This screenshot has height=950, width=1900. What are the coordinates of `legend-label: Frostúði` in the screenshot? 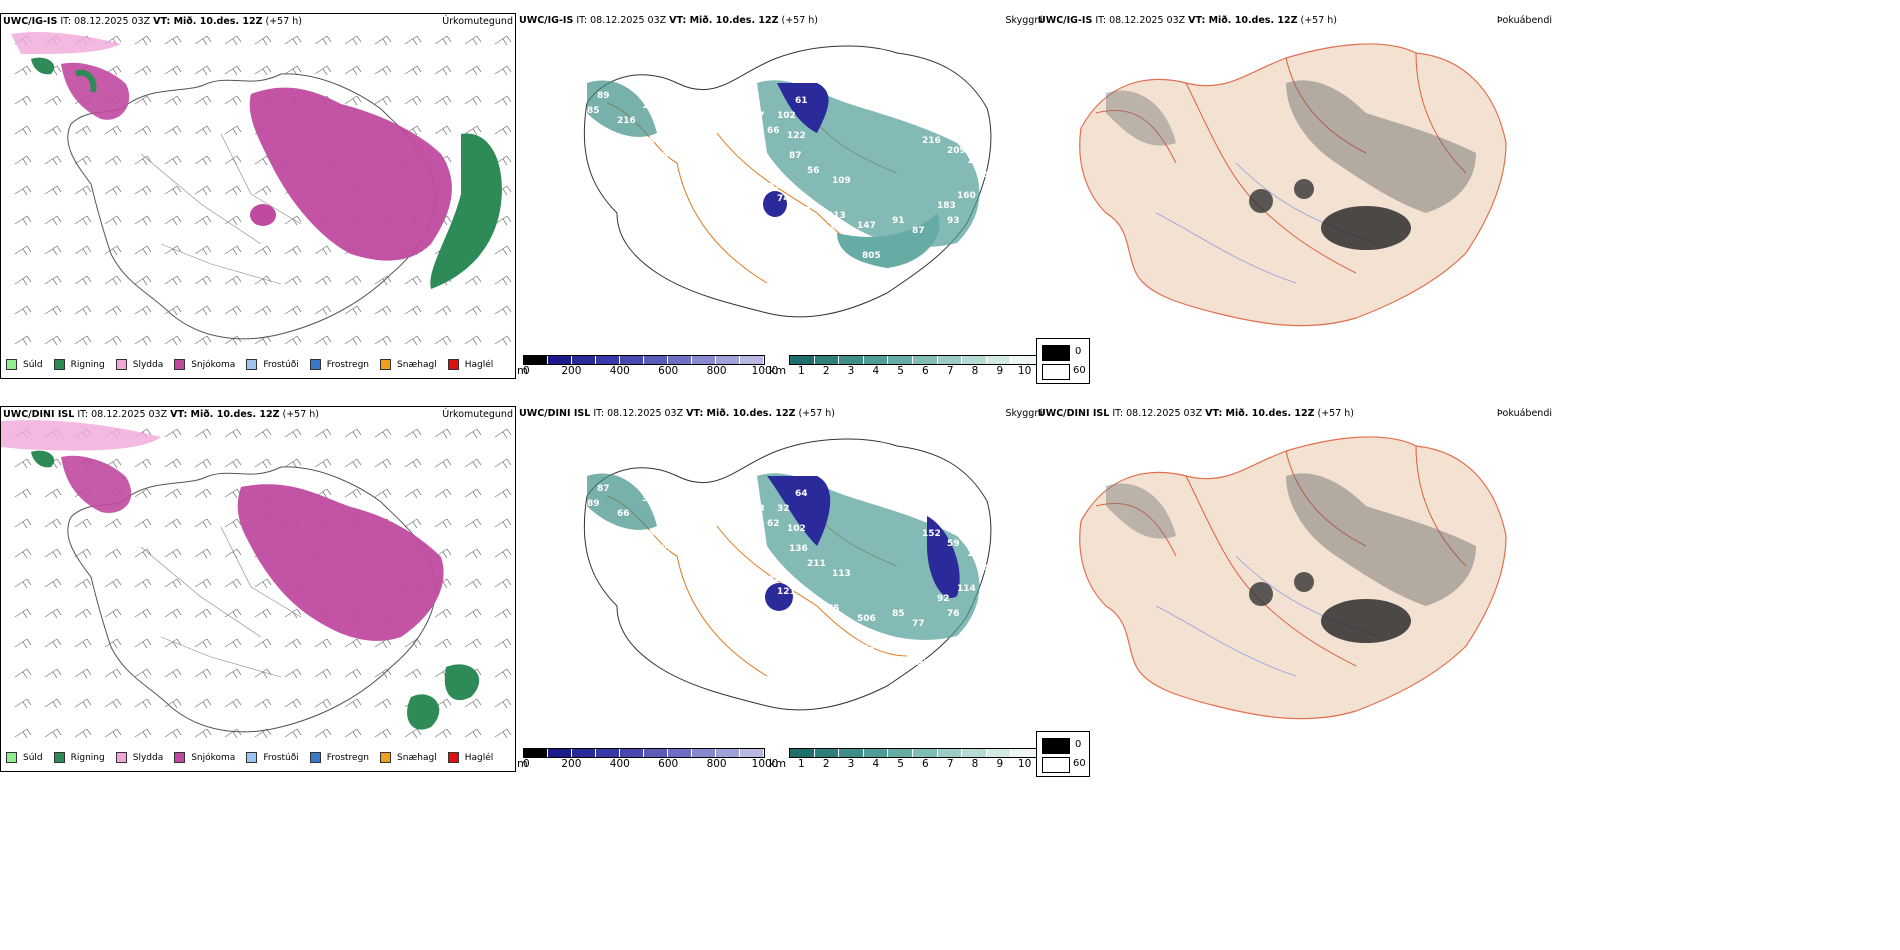 It's located at (281, 757).